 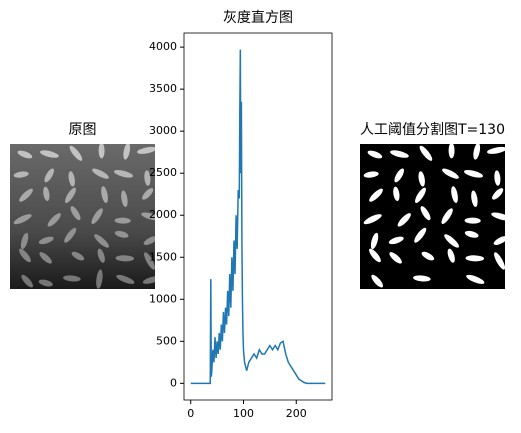 What do you see at coordinates (243, 413) in the screenshot?
I see `x-tick-label: 100` at bounding box center [243, 413].